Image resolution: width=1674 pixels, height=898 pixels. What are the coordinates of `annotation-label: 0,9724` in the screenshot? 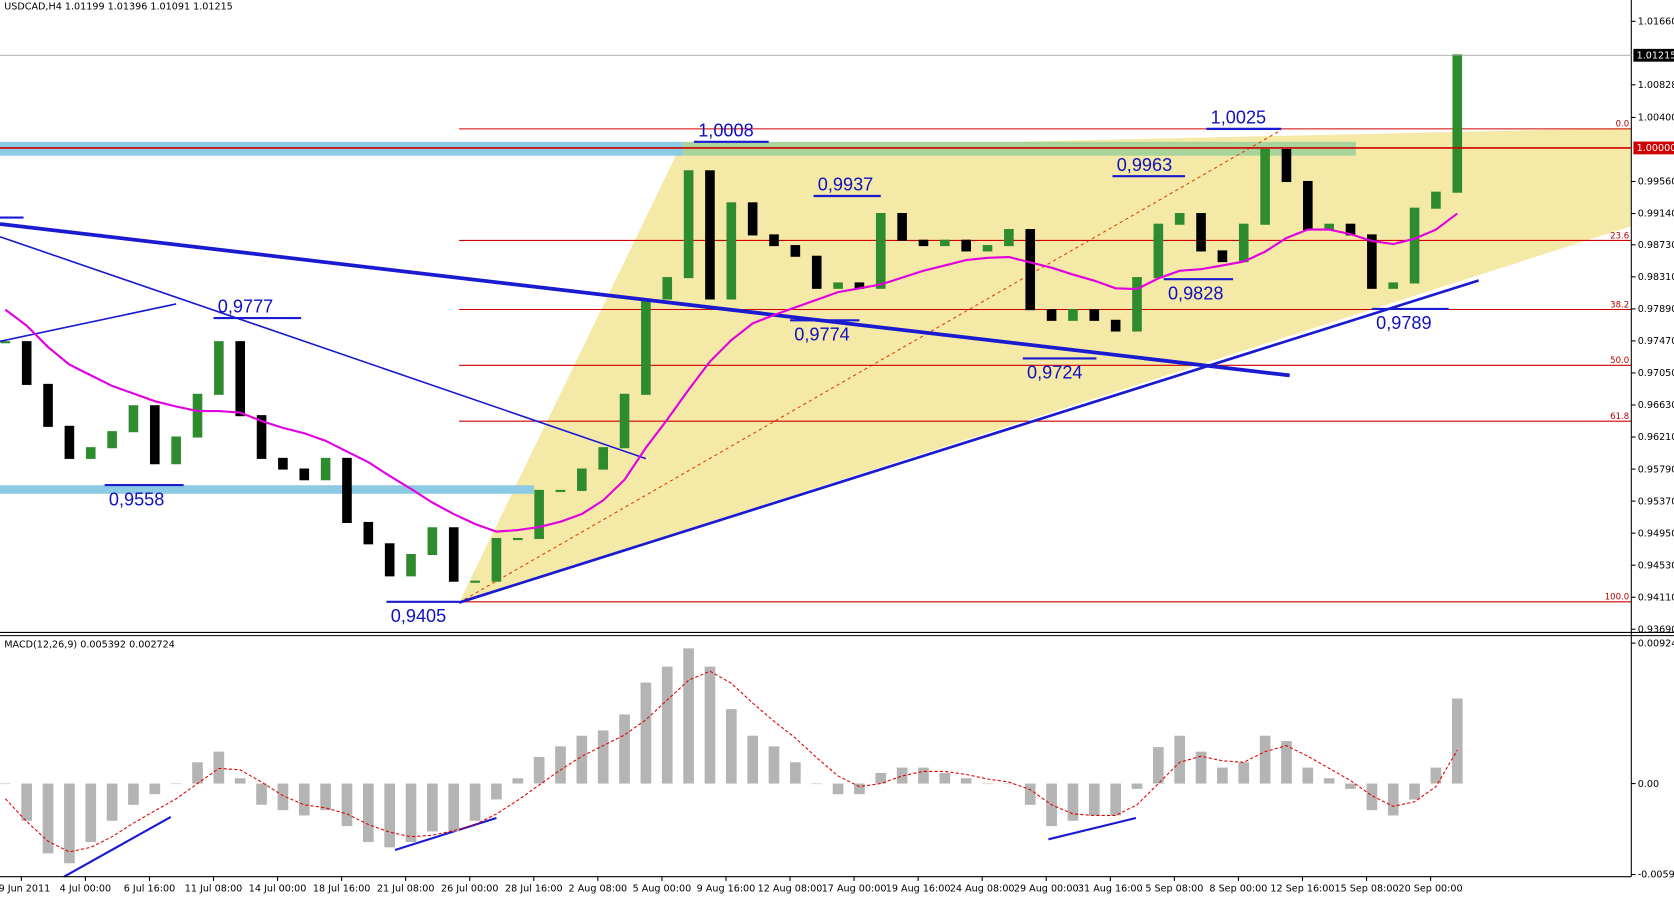 It's located at (1054, 373).